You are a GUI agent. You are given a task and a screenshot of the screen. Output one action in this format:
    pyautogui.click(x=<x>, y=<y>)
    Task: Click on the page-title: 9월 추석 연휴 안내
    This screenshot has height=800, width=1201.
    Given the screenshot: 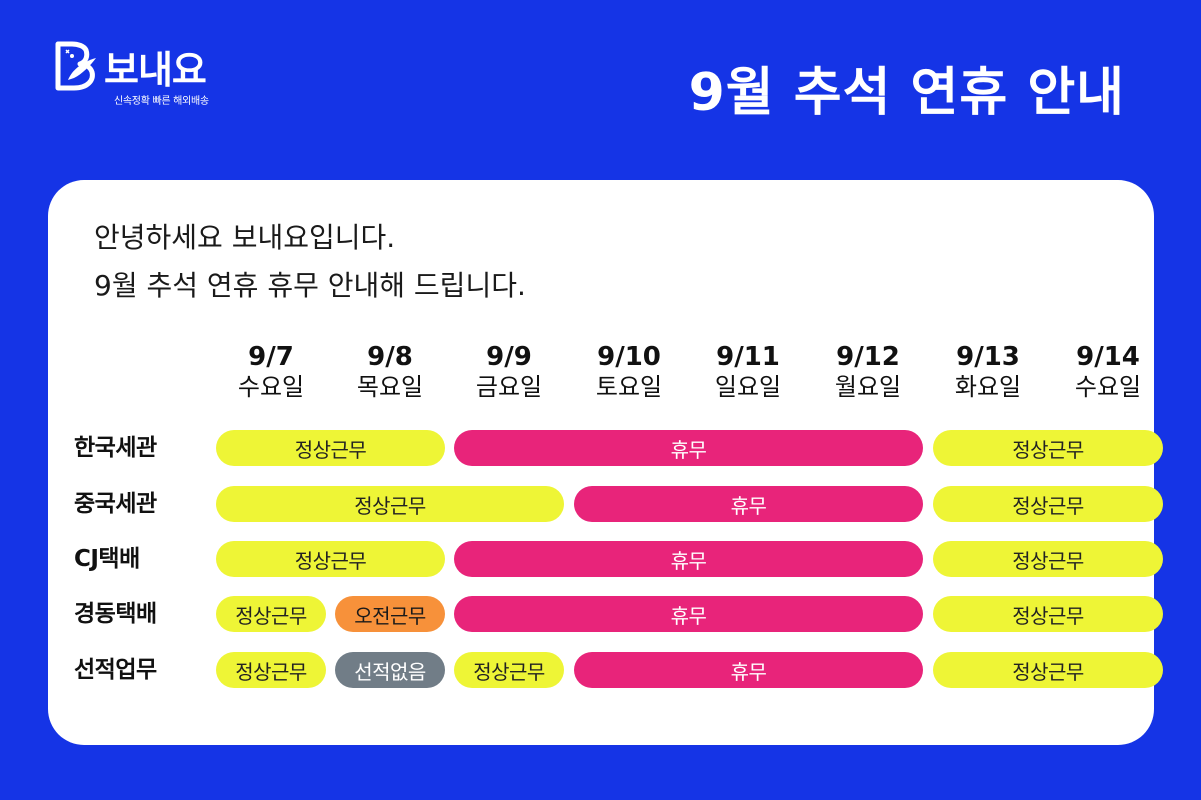 What is the action you would take?
    pyautogui.click(x=906, y=93)
    